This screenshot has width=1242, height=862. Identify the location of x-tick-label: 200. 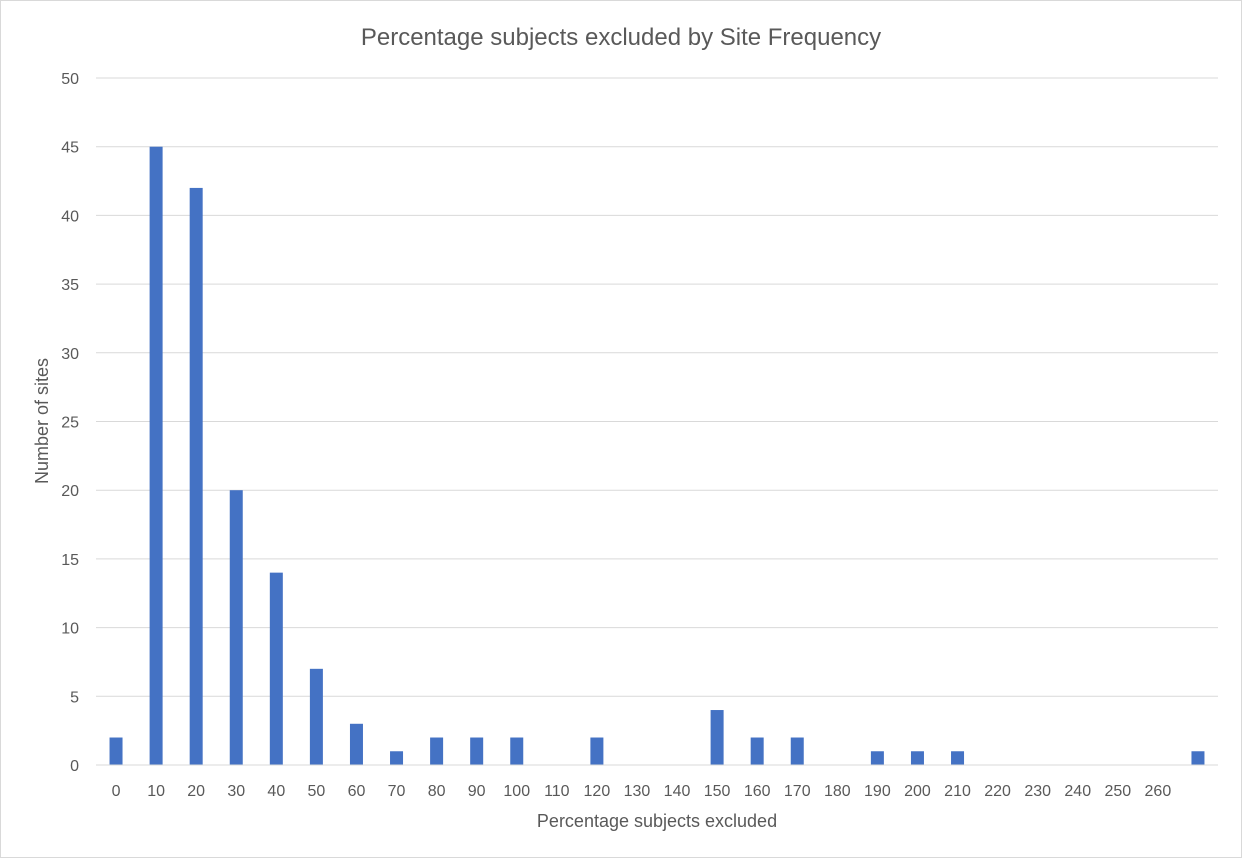
(917, 791).